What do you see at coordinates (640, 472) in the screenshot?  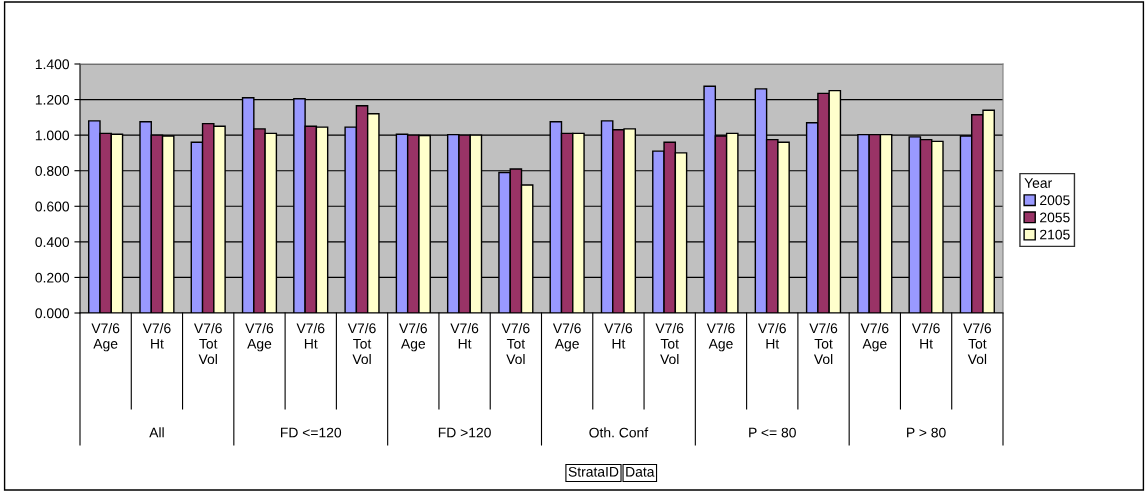 I see `text: Data` at bounding box center [640, 472].